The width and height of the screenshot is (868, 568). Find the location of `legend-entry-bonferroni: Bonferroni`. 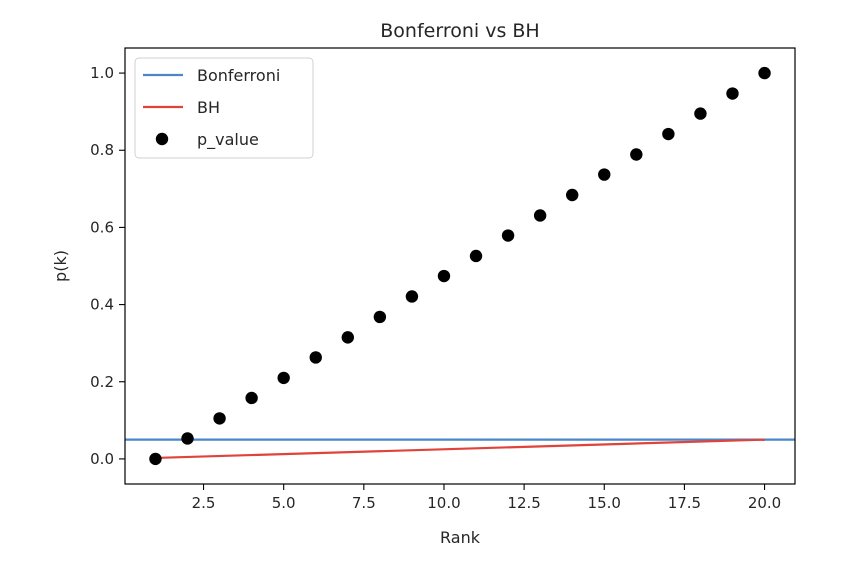

legend-entry-bonferroni: Bonferroni is located at coordinates (211, 75).